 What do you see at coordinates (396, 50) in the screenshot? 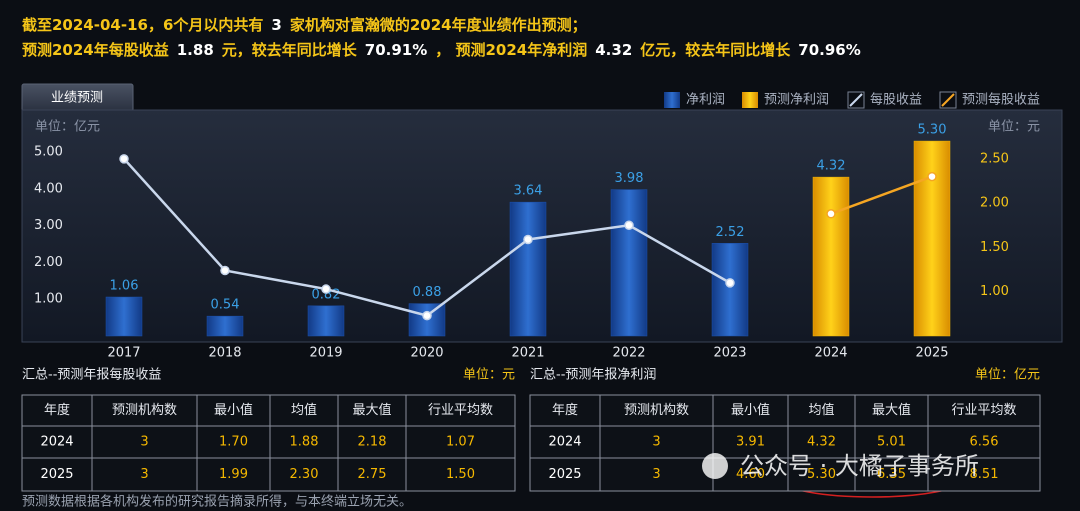
I see `header-segment: 70.91%` at bounding box center [396, 50].